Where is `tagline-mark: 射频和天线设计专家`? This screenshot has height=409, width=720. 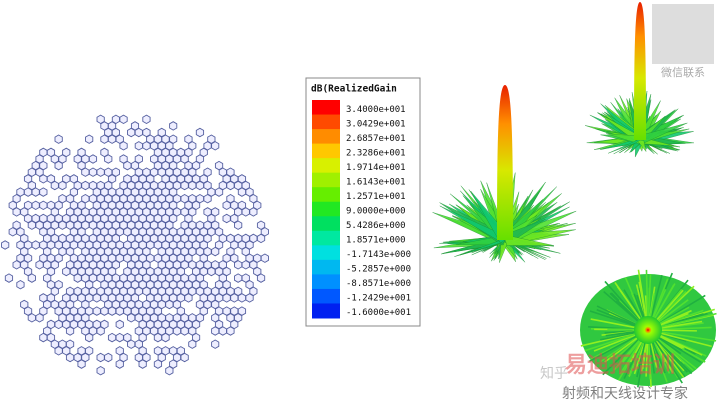
tagline-mark: 射频和天线设计专家 is located at coordinates (625, 393).